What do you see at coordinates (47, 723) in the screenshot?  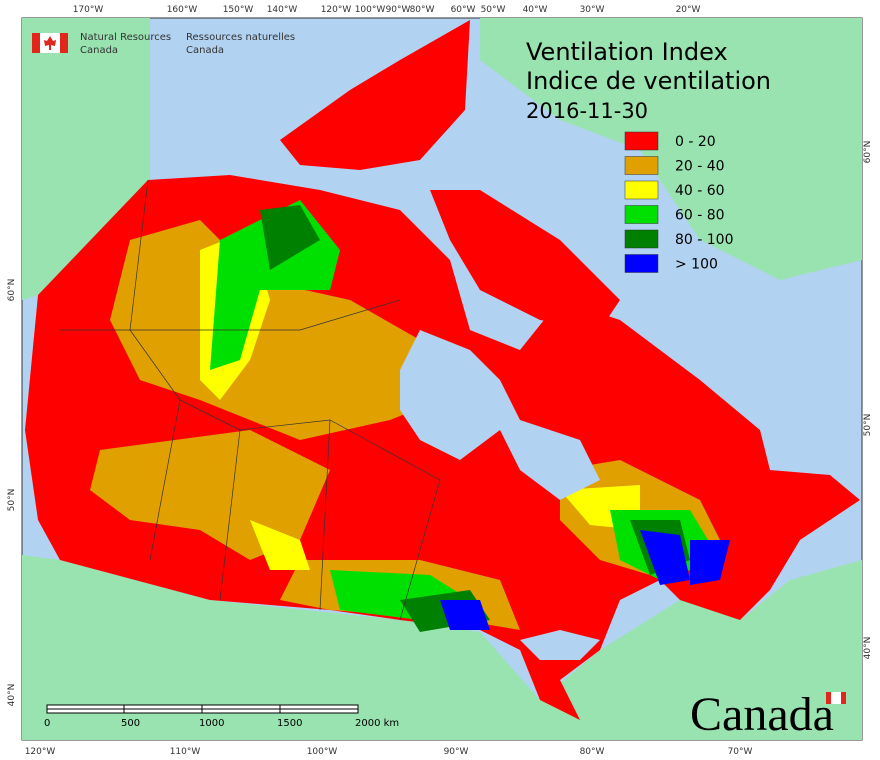 I see `scale-label: 0` at bounding box center [47, 723].